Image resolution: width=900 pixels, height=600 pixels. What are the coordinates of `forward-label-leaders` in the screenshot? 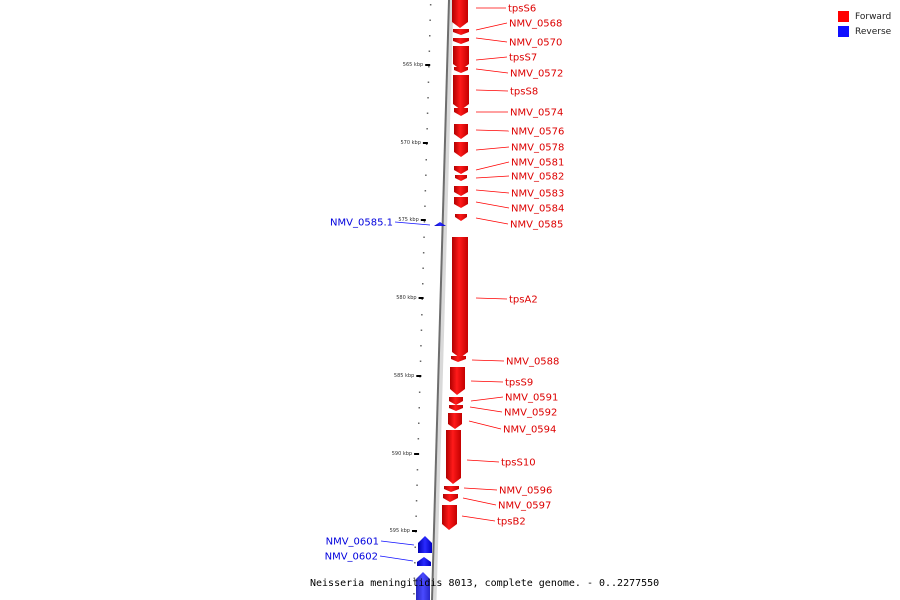 It's located at (485, 264).